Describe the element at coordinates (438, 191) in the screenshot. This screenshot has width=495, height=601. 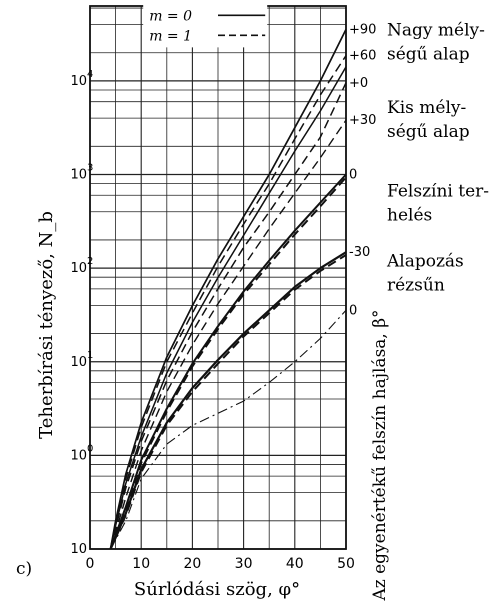
I see `group-label: Felszíni ter-` at that location.